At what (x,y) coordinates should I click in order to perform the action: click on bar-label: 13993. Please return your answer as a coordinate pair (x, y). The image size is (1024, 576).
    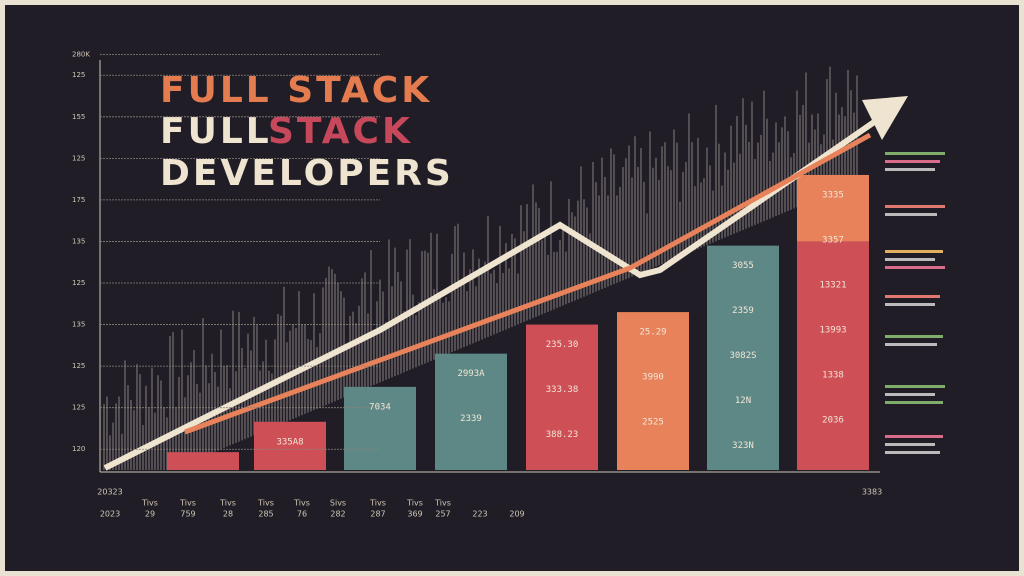
    Looking at the image, I should click on (832, 330).